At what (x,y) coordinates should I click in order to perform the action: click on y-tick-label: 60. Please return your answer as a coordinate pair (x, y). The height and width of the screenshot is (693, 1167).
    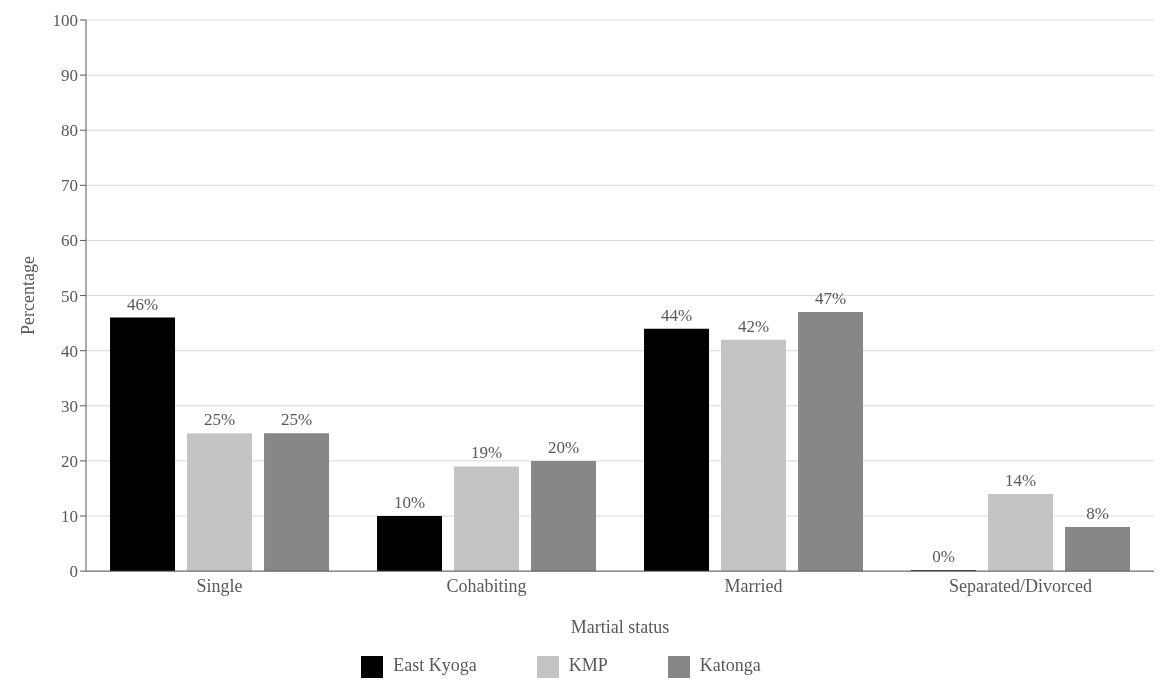
    Looking at the image, I should click on (69, 241).